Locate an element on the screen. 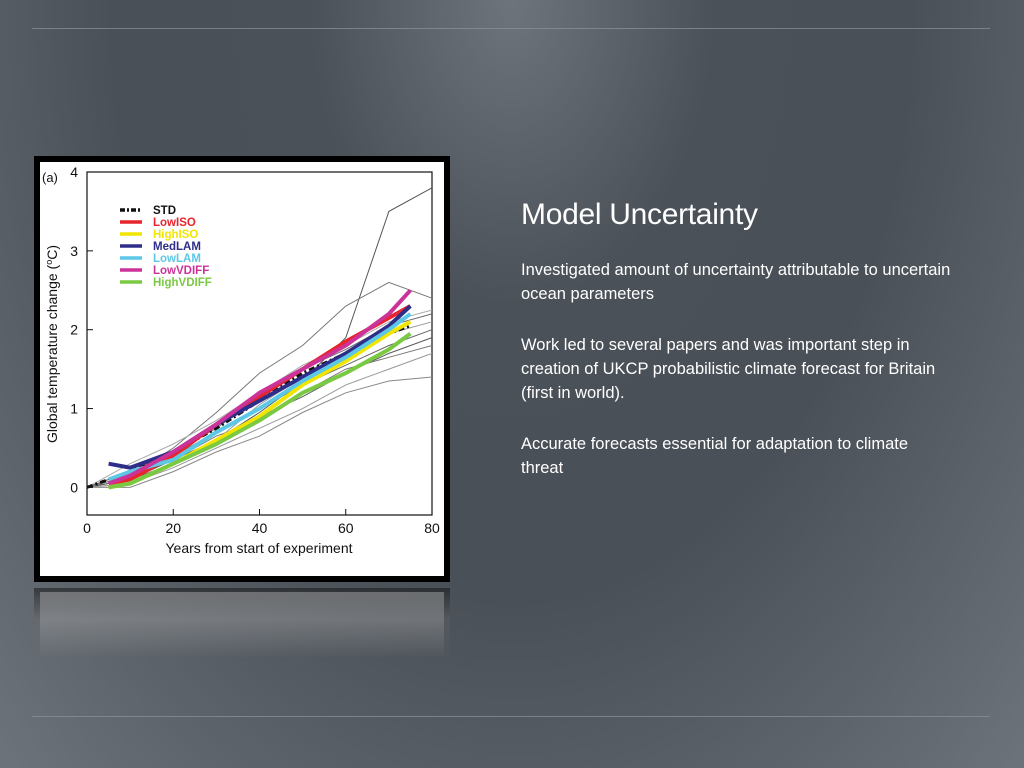  legend-label: MedLAM is located at coordinates (177, 247).